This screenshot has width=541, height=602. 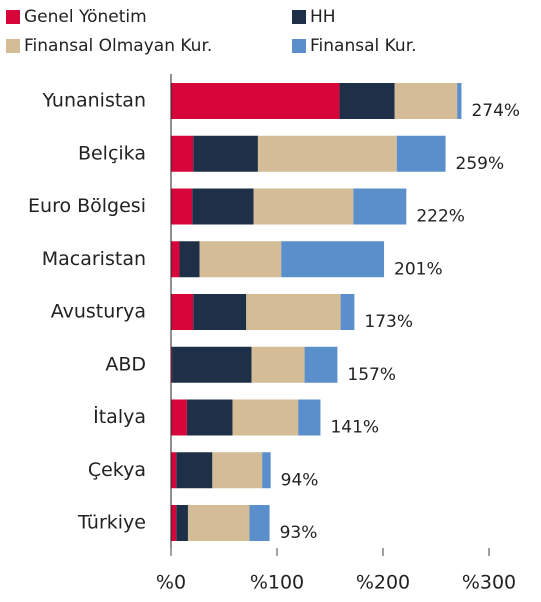 What do you see at coordinates (94, 259) in the screenshot?
I see `category-label: Macaristan` at bounding box center [94, 259].